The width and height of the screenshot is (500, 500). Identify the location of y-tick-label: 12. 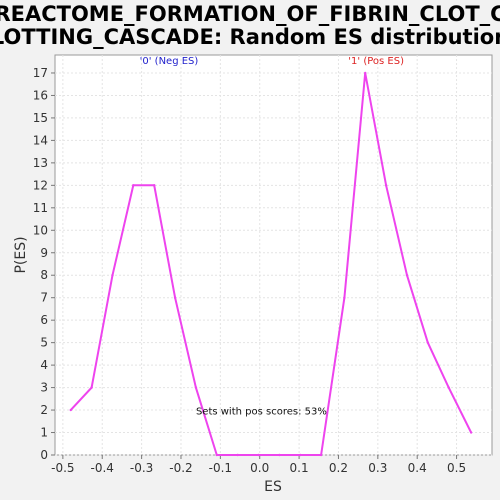
(40, 185).